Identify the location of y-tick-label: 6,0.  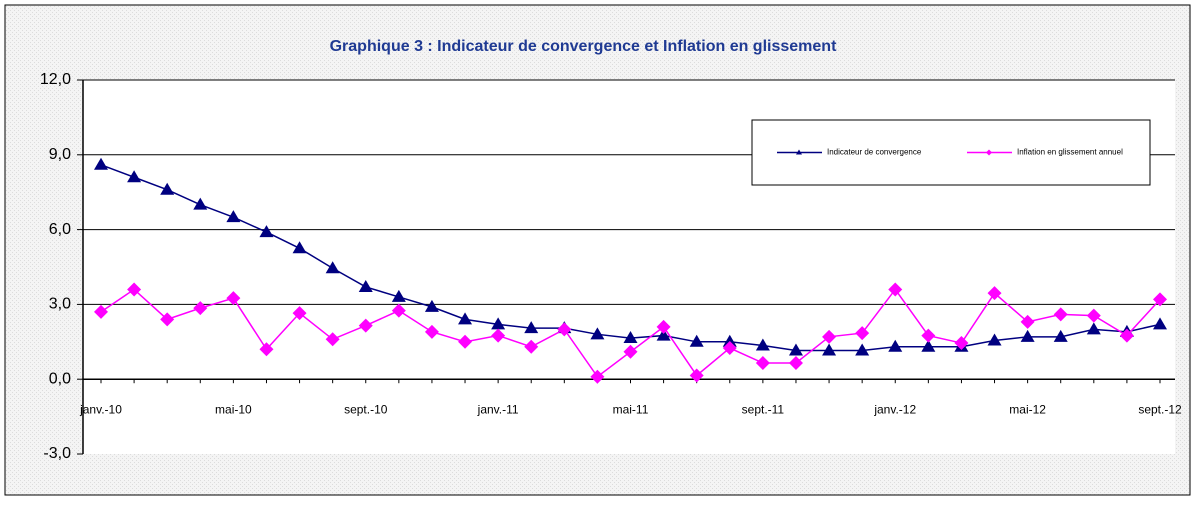
(60, 229).